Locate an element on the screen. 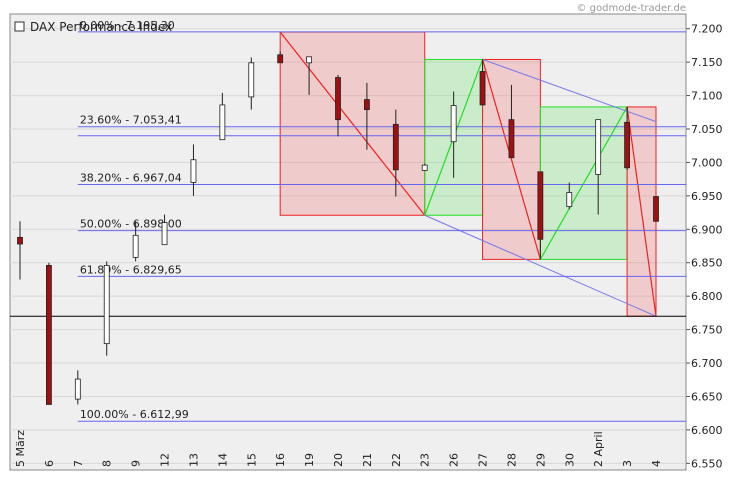 Image resolution: width=730 pixels, height=485 pixels. x-tick-label: 2 April is located at coordinates (598, 449).